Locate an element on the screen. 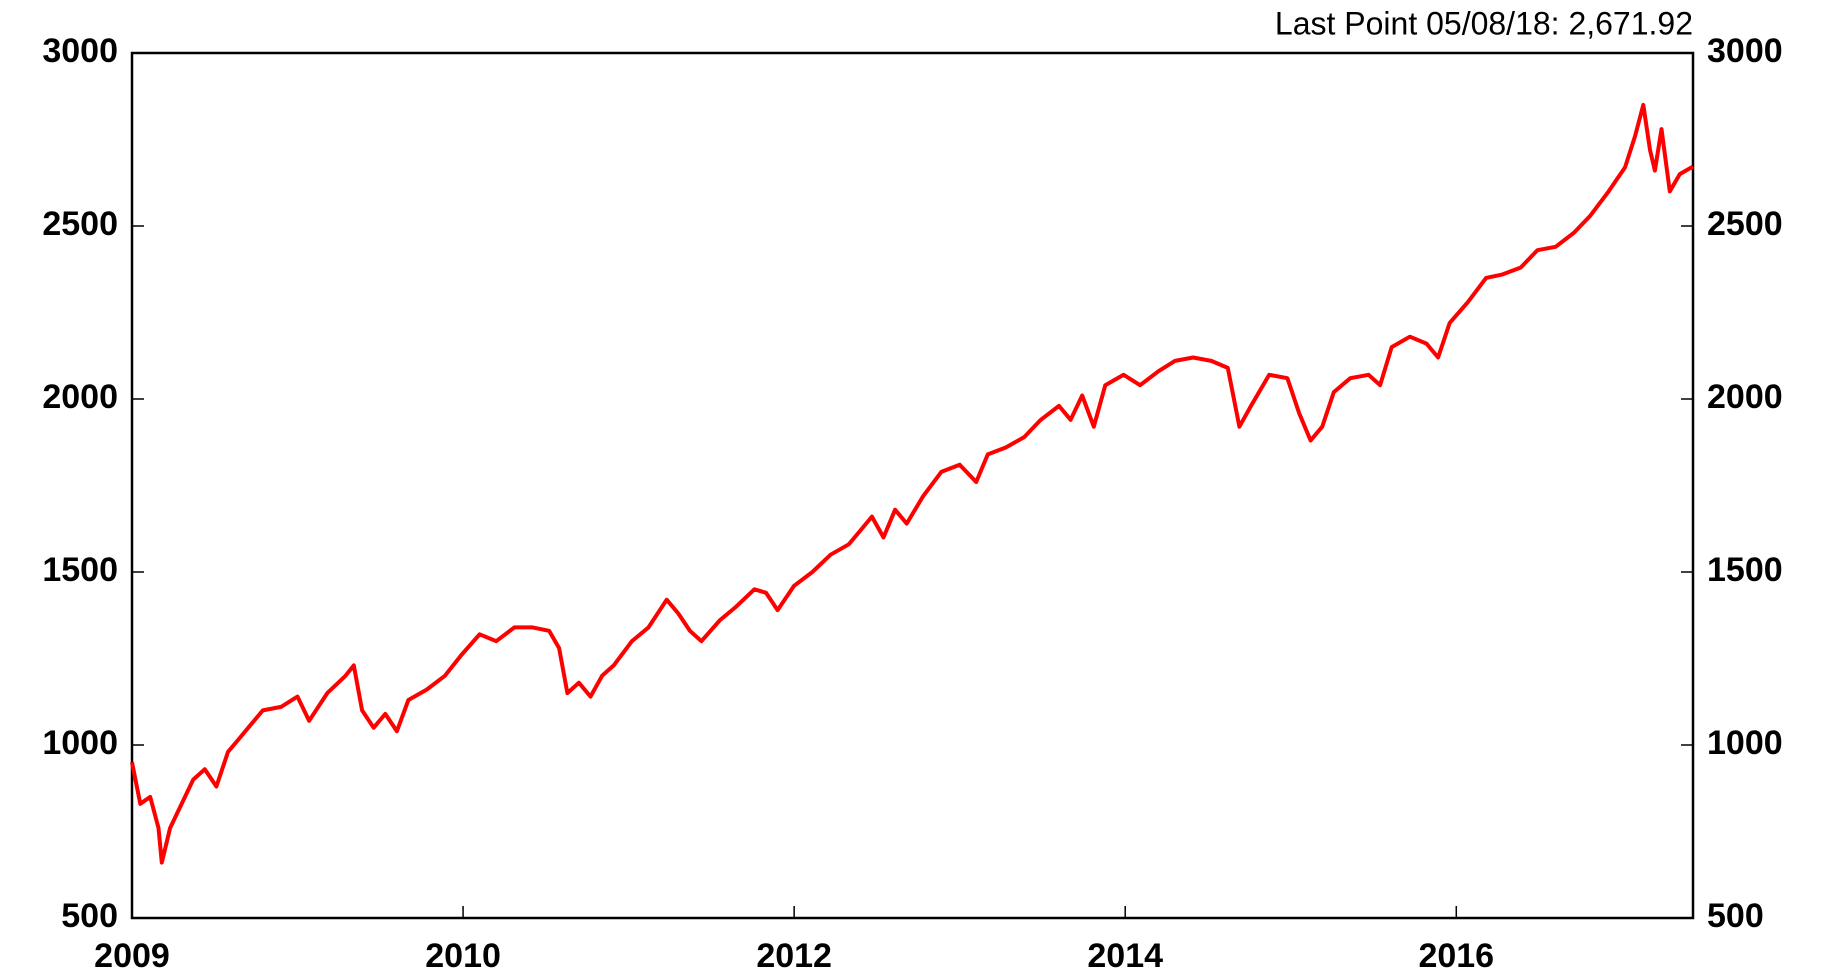 The width and height of the screenshot is (1831, 977). annotation: Last Point 05/08/18: 2,671.92 is located at coordinates (1484, 23).